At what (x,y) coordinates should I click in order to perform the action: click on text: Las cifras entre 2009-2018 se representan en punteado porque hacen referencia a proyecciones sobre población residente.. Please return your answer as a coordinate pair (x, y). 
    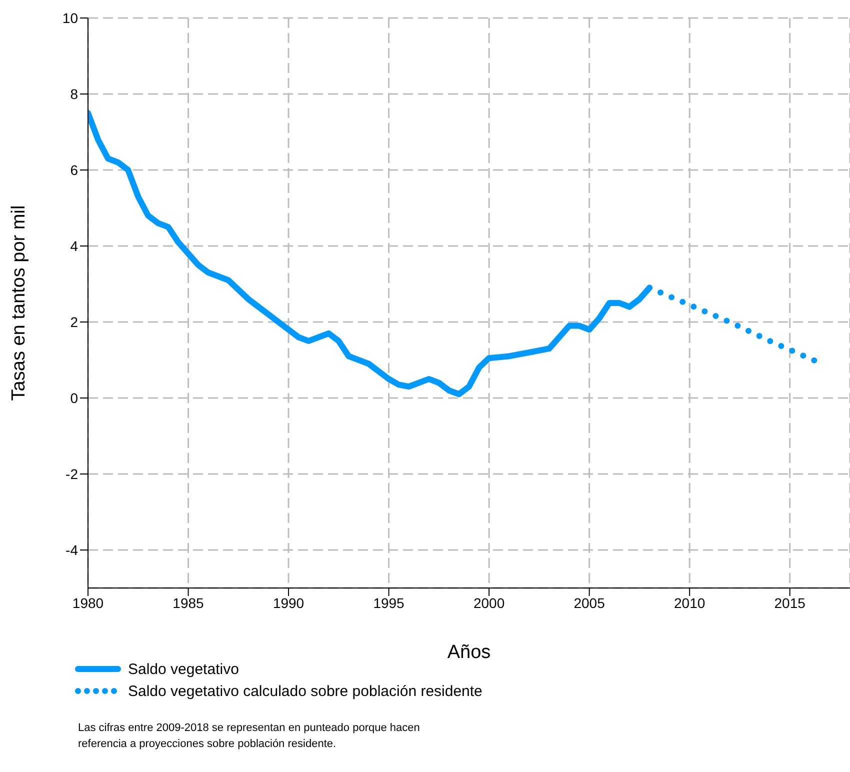
    Looking at the image, I should click on (249, 736).